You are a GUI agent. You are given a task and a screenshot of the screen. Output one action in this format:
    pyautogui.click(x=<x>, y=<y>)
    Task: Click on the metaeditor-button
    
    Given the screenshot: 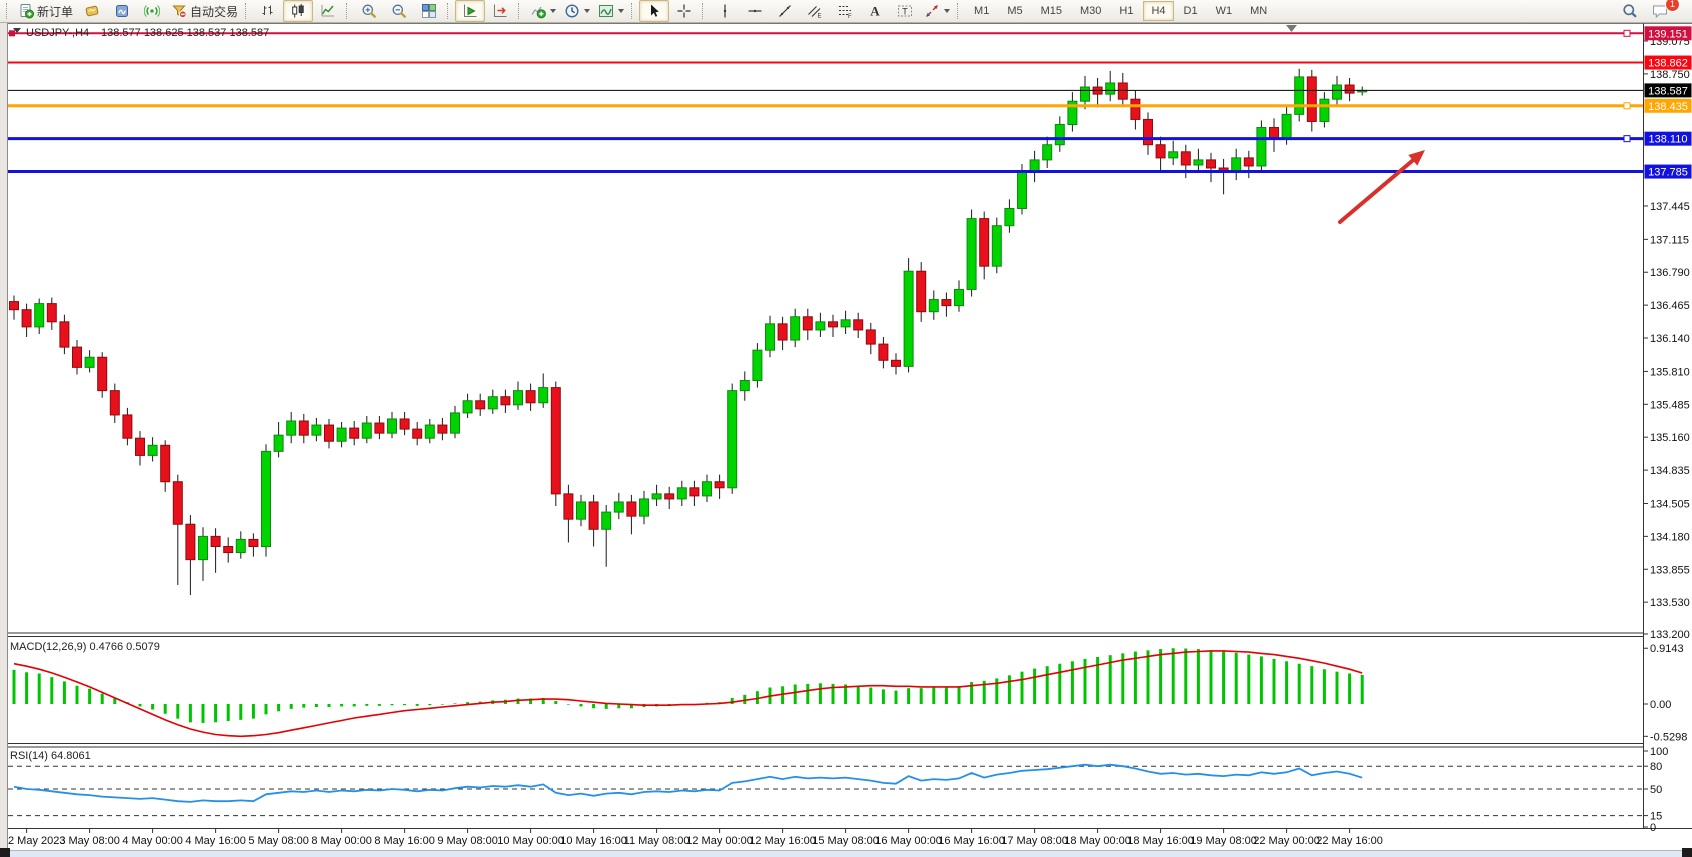 What is the action you would take?
    pyautogui.click(x=122, y=11)
    